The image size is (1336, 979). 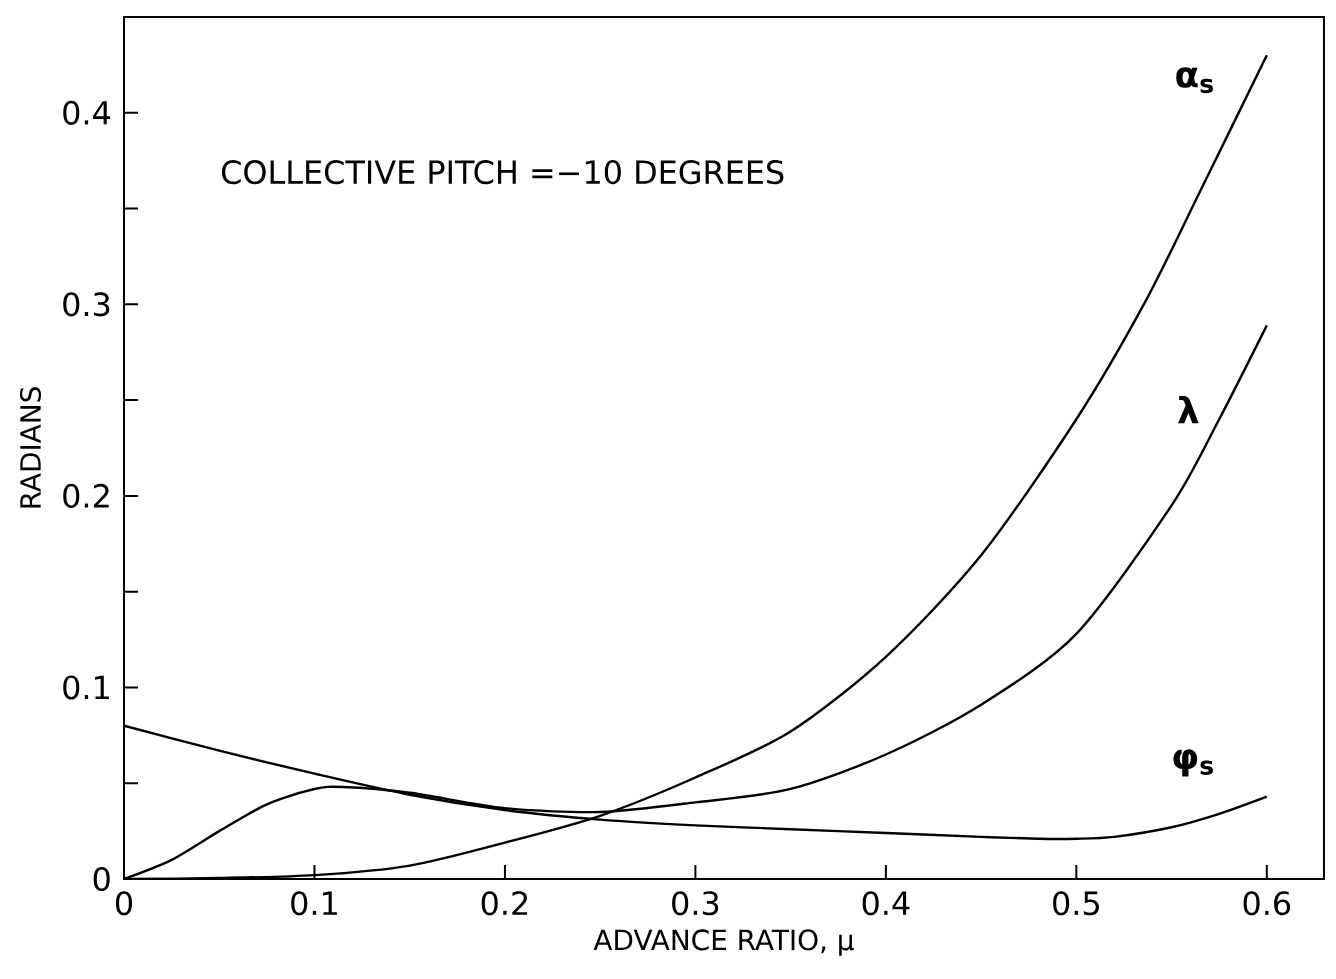 I want to click on annotation: COLLECTIVE PITCH =−10 DEGREES, so click(x=502, y=172).